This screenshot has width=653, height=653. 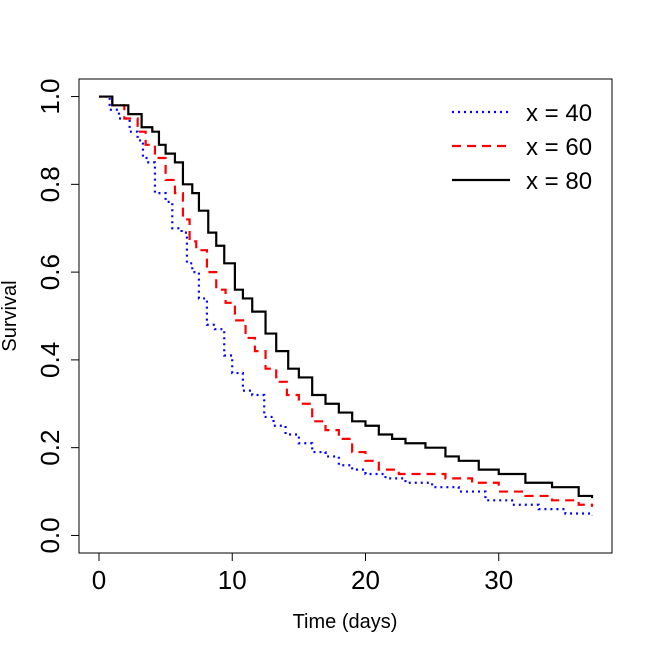 I want to click on y-tick-label: 1.0, so click(x=50, y=96).